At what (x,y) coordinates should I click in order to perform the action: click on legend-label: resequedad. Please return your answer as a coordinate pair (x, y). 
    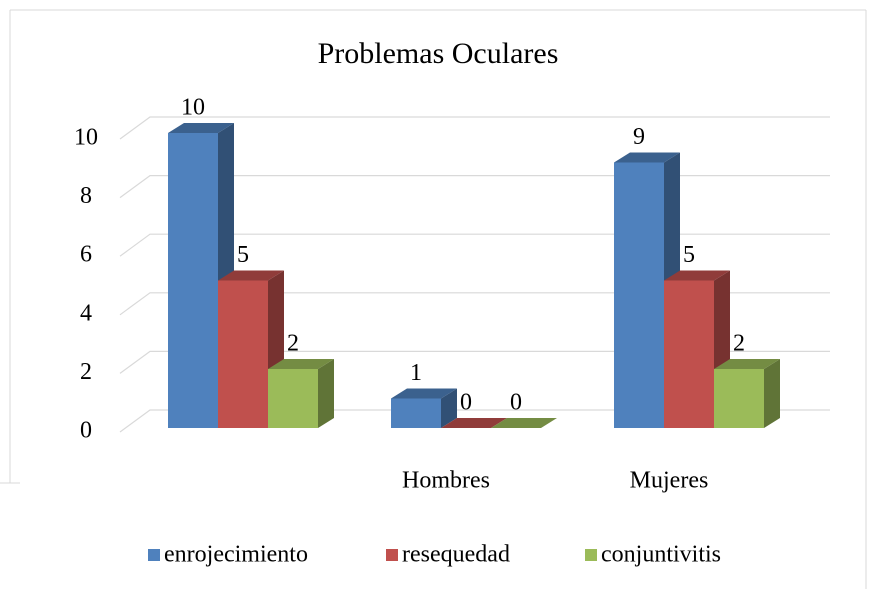
    Looking at the image, I should click on (456, 555).